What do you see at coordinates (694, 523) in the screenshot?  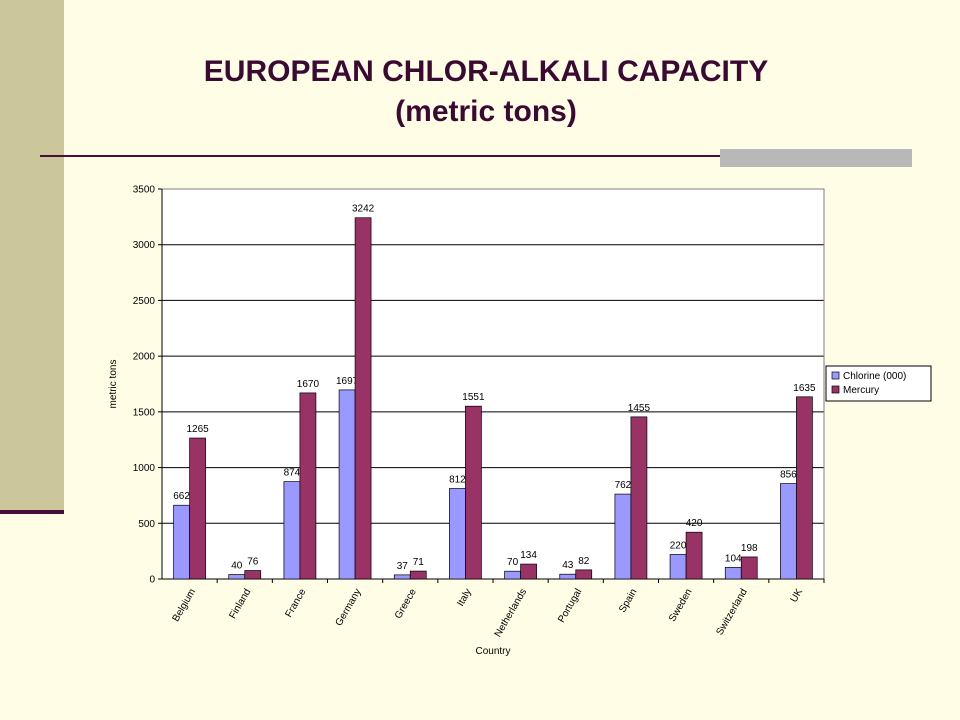 I see `data-label: 420` at bounding box center [694, 523].